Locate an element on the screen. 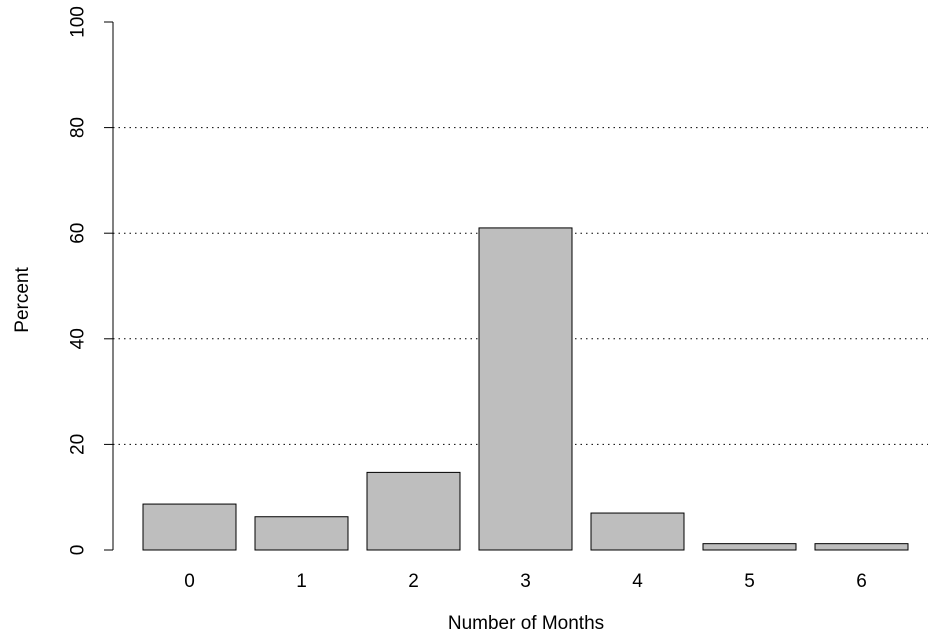  y-tick-label-100: 100 is located at coordinates (78, 22).